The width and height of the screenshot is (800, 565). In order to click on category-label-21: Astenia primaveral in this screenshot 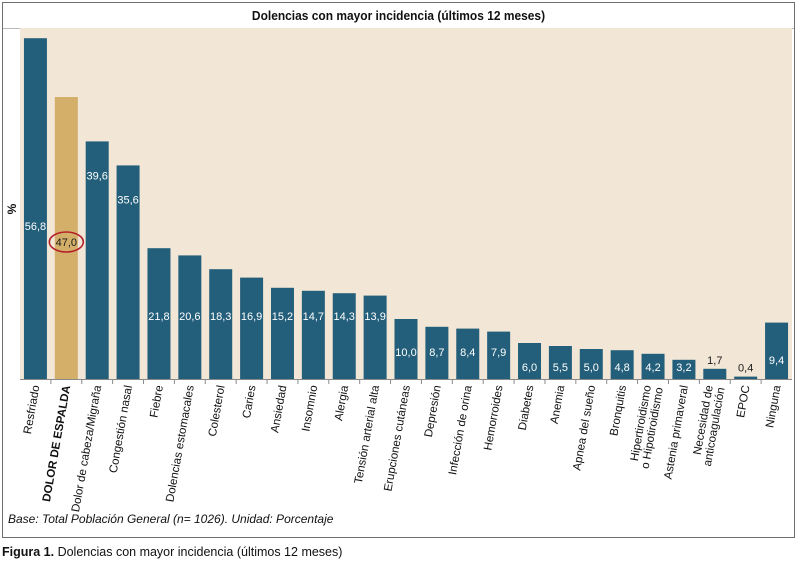, I will do `click(677, 432)`.